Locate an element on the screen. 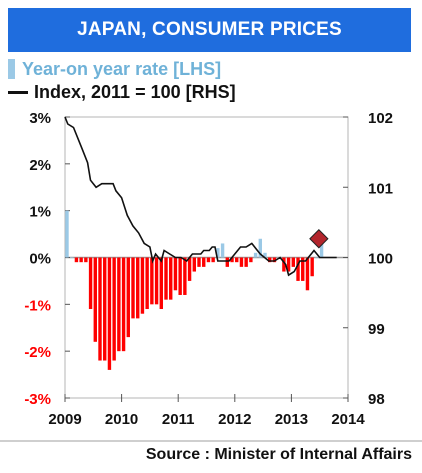 The image size is (422, 473). legend-bar-series: Year-on year rate [LHS] is located at coordinates (114, 69).